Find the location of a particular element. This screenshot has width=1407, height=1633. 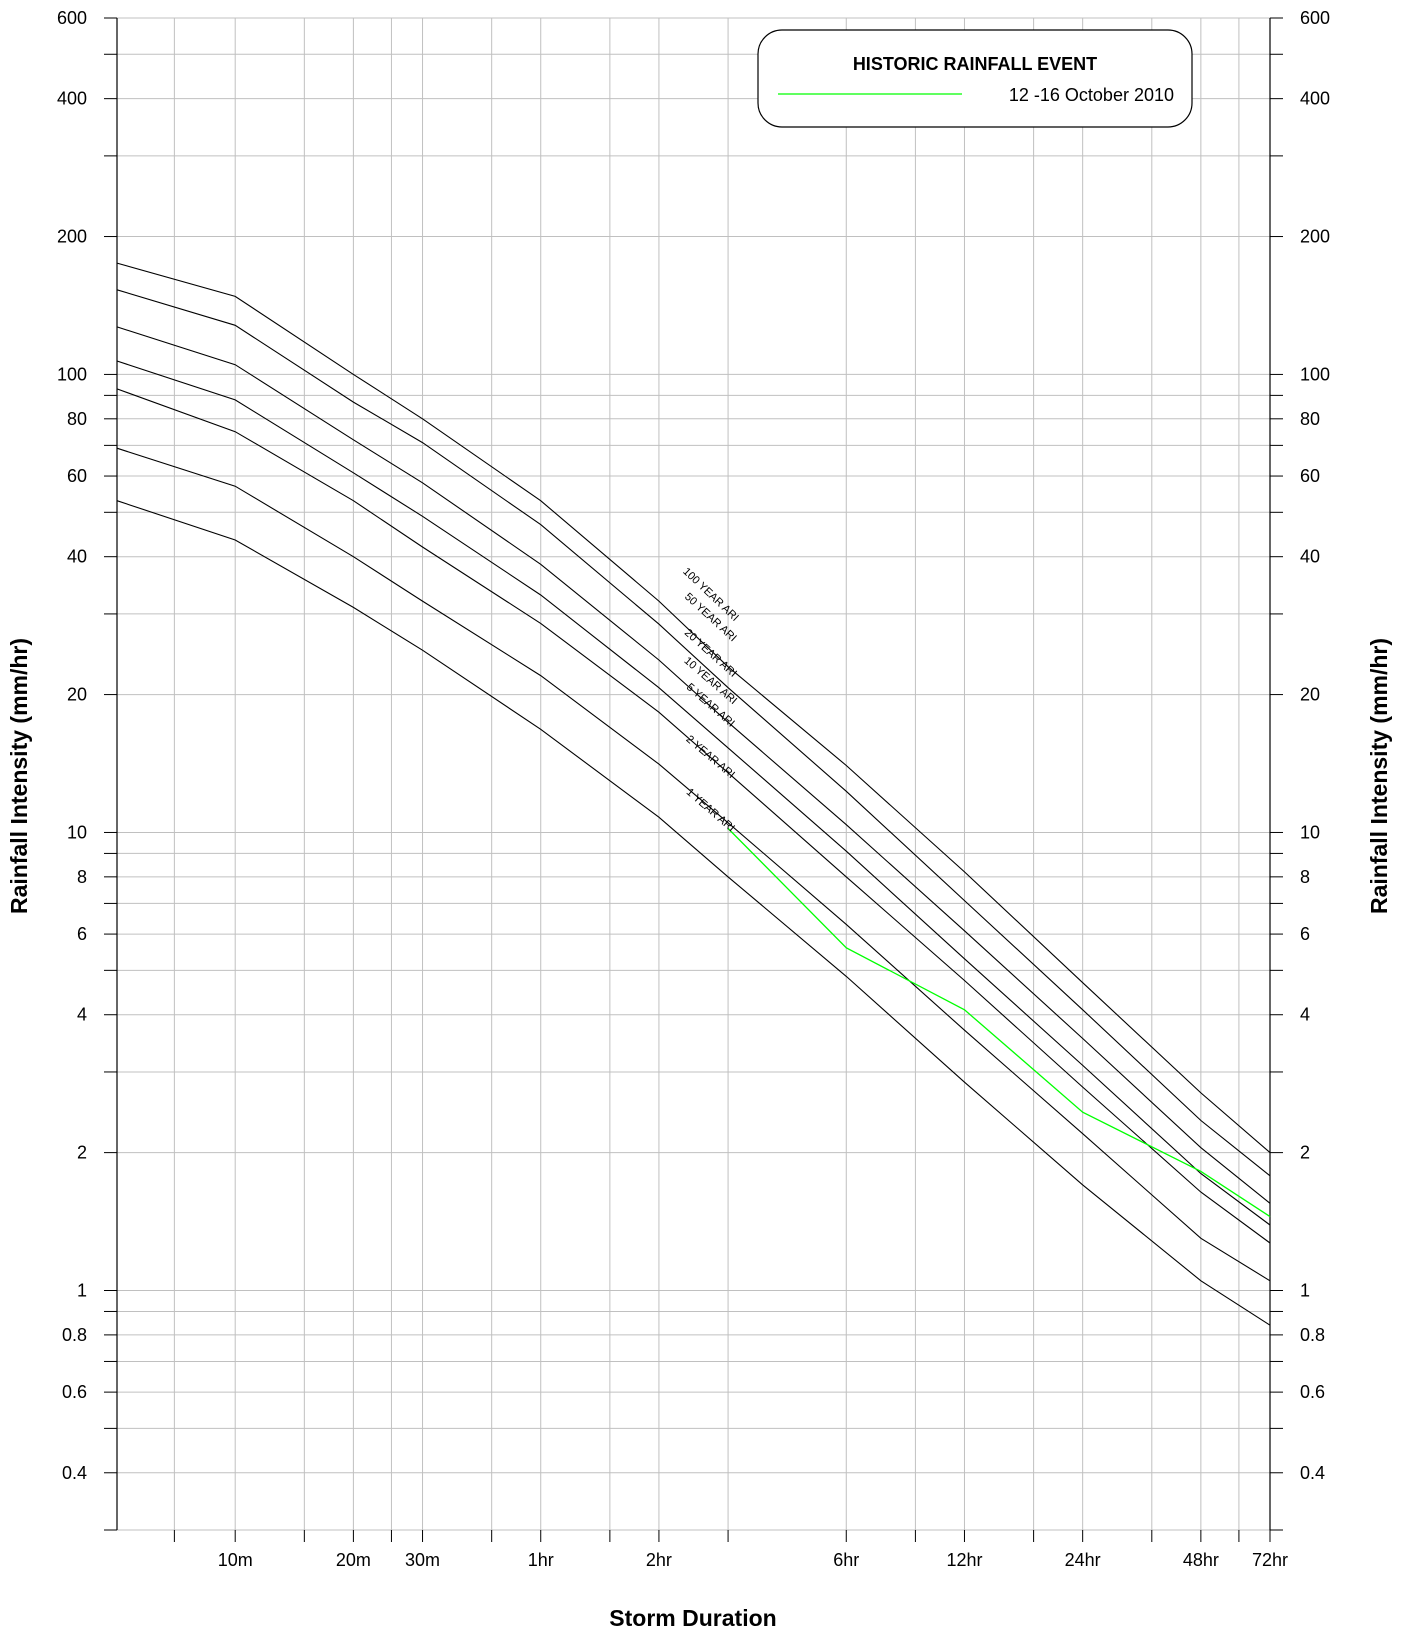

y-tick-label-right: 6 is located at coordinates (1305, 934).